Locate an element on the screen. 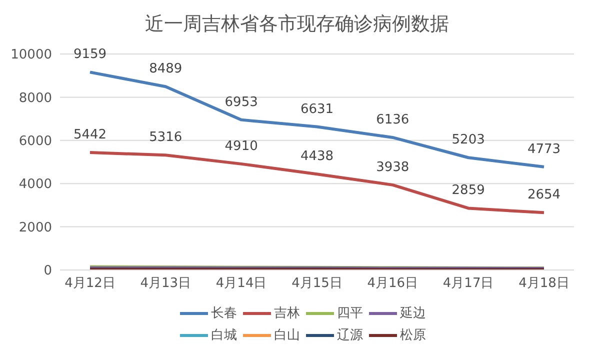  x-tick-label: 4月17日 is located at coordinates (468, 284).